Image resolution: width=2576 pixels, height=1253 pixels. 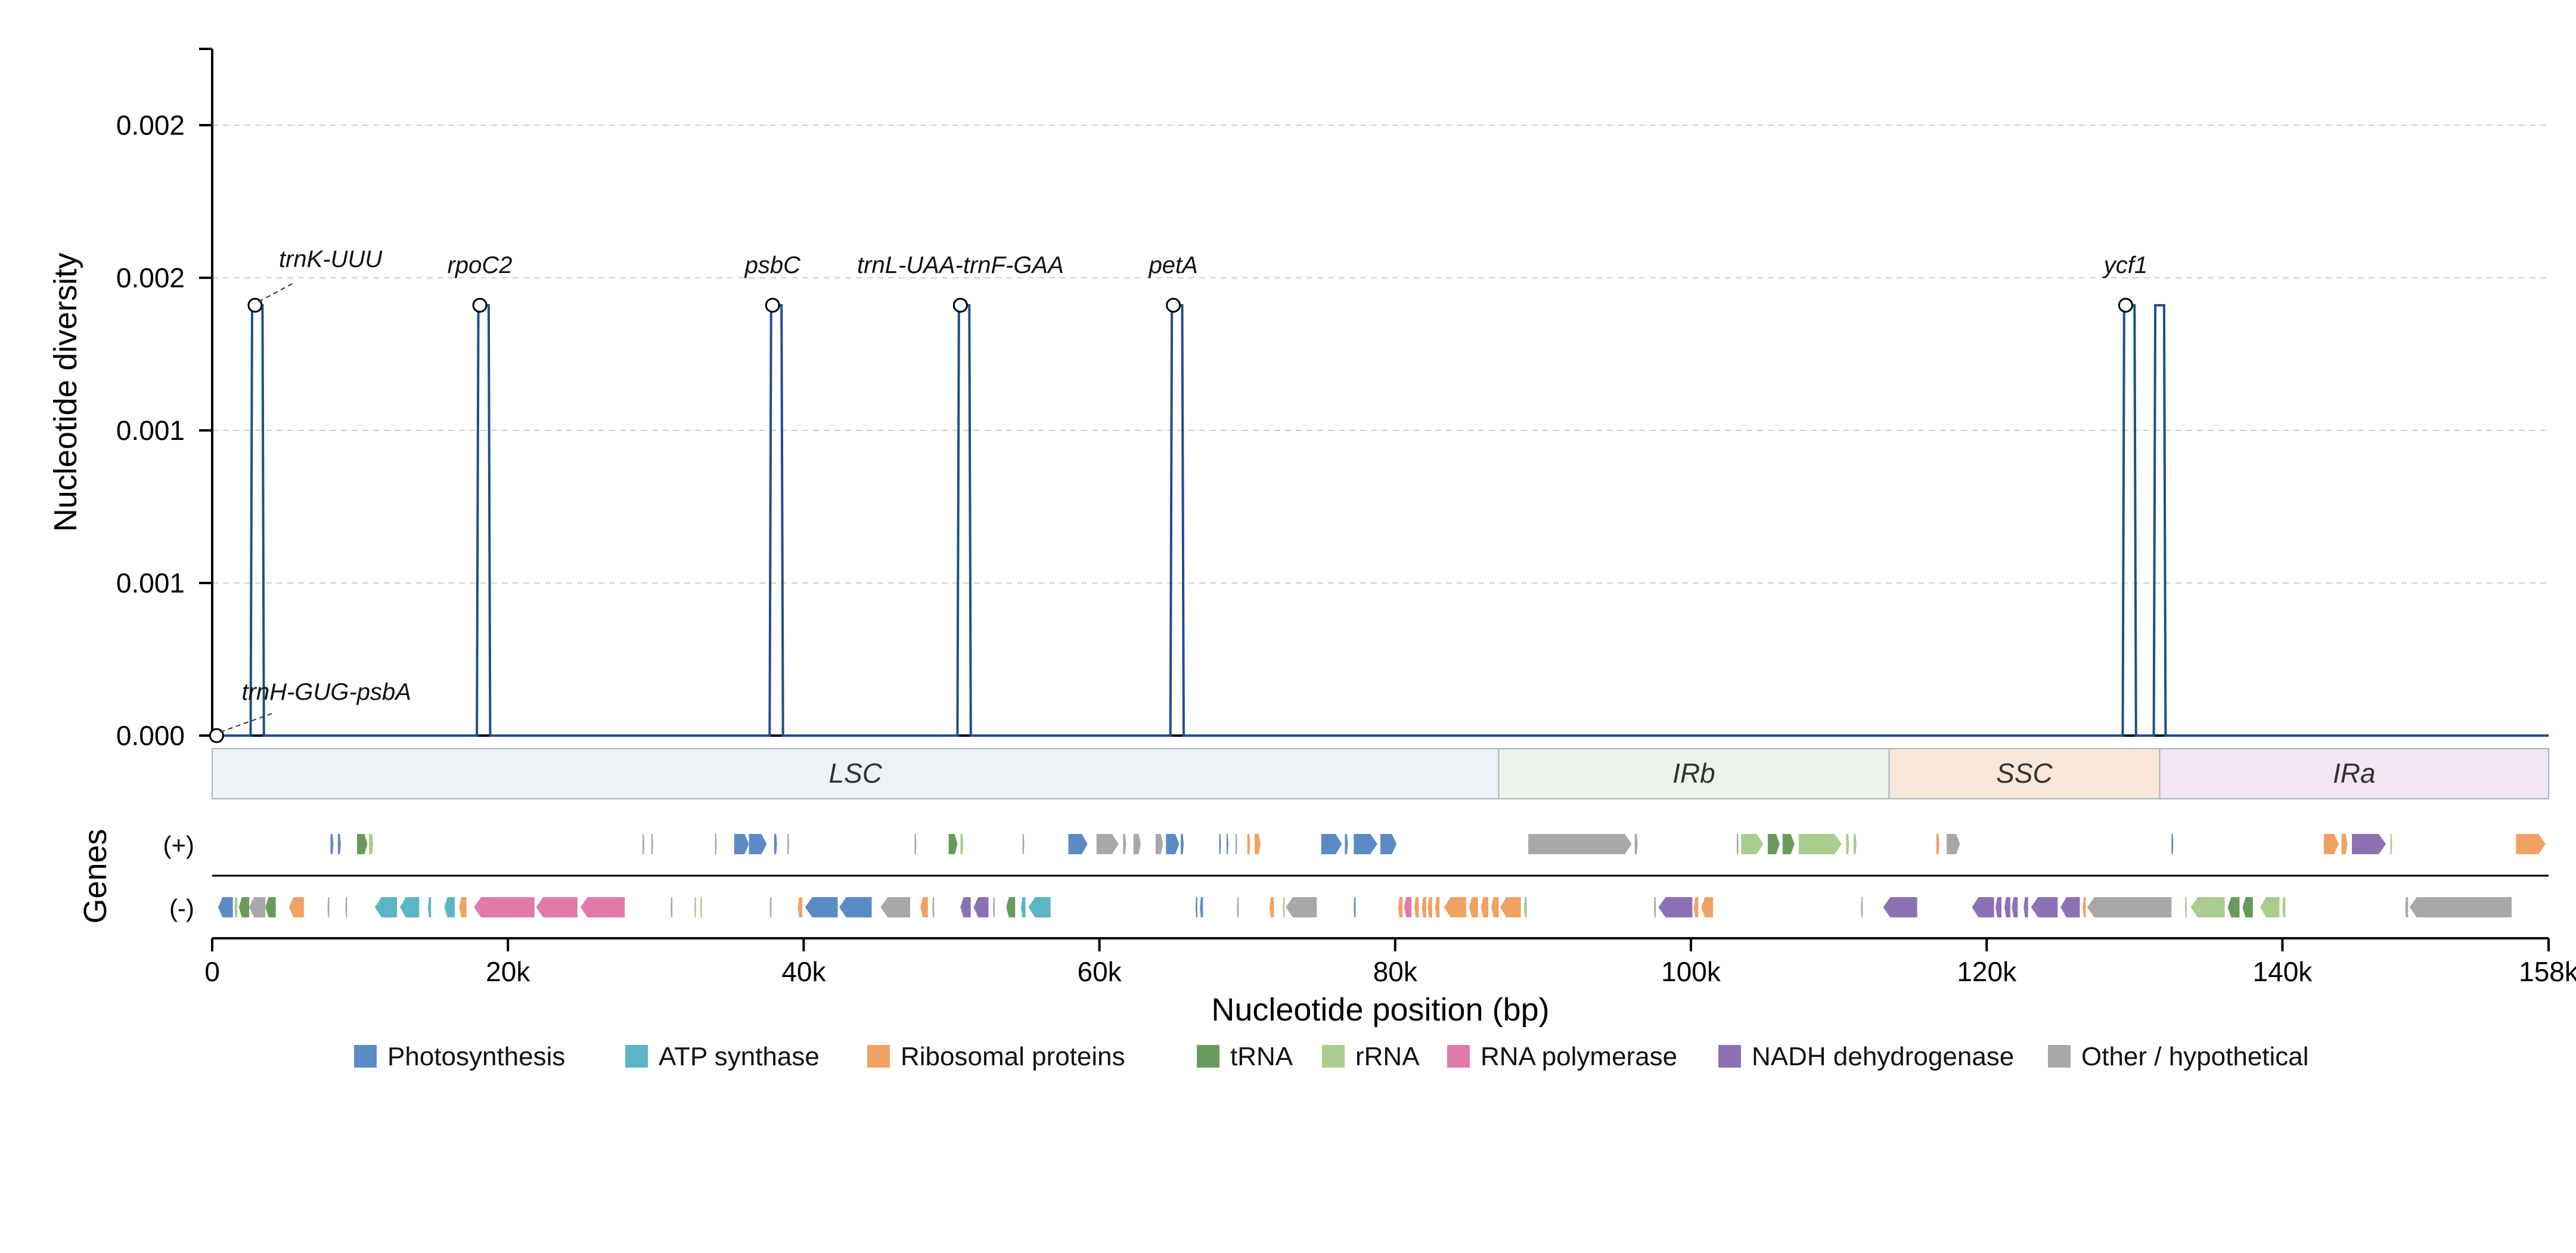 I want to click on legend-label-photo: Photosynthesis, so click(x=476, y=1056).